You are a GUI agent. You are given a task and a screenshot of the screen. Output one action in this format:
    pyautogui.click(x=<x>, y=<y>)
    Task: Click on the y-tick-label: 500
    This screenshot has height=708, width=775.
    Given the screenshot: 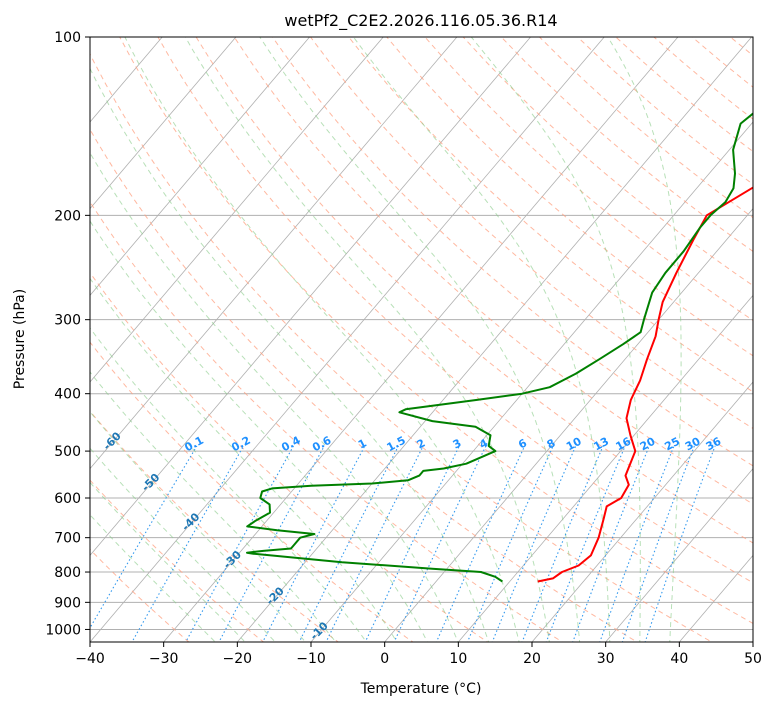 What is the action you would take?
    pyautogui.click(x=67, y=452)
    